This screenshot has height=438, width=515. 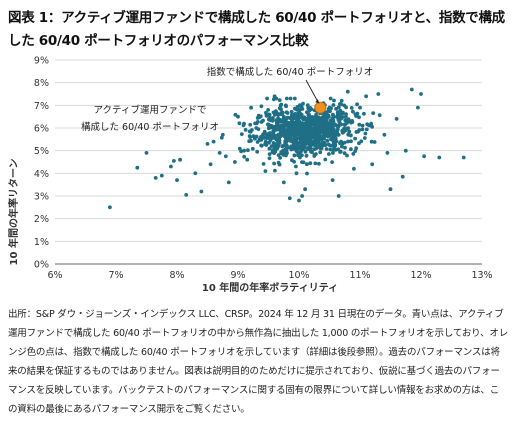 What do you see at coordinates (41, 163) in the screenshot?
I see `y-tick-labels: 0% 1% 2% 3% 4% 5% 6% 7% 8% 9%` at bounding box center [41, 163].